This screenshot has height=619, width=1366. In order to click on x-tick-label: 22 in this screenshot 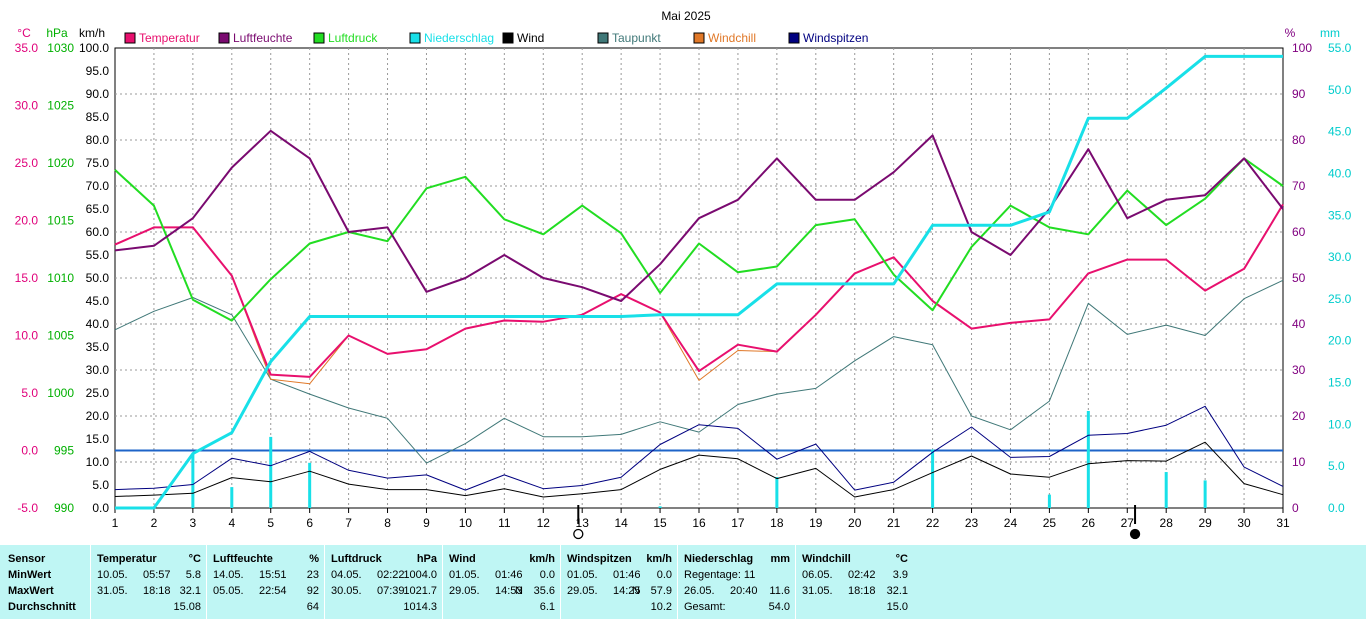, I will do `click(933, 523)`.